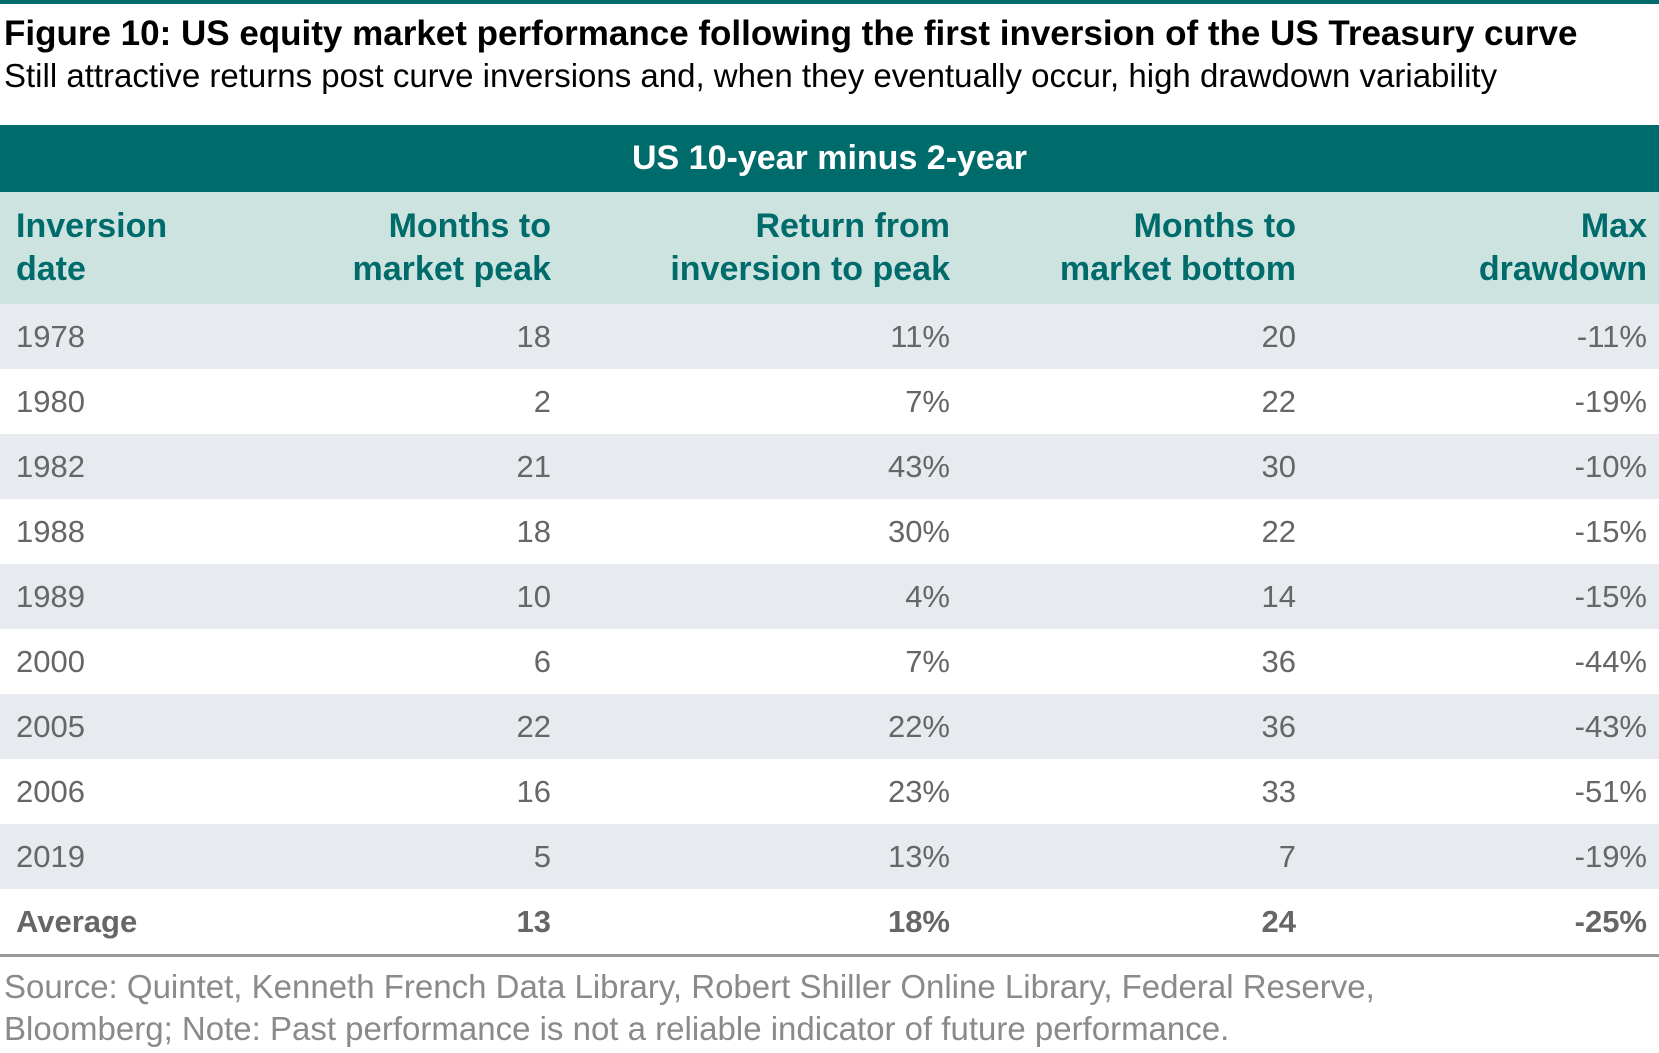 This screenshot has height=1053, width=1659. What do you see at coordinates (1610, 726) in the screenshot?
I see `table-cell: -43%` at bounding box center [1610, 726].